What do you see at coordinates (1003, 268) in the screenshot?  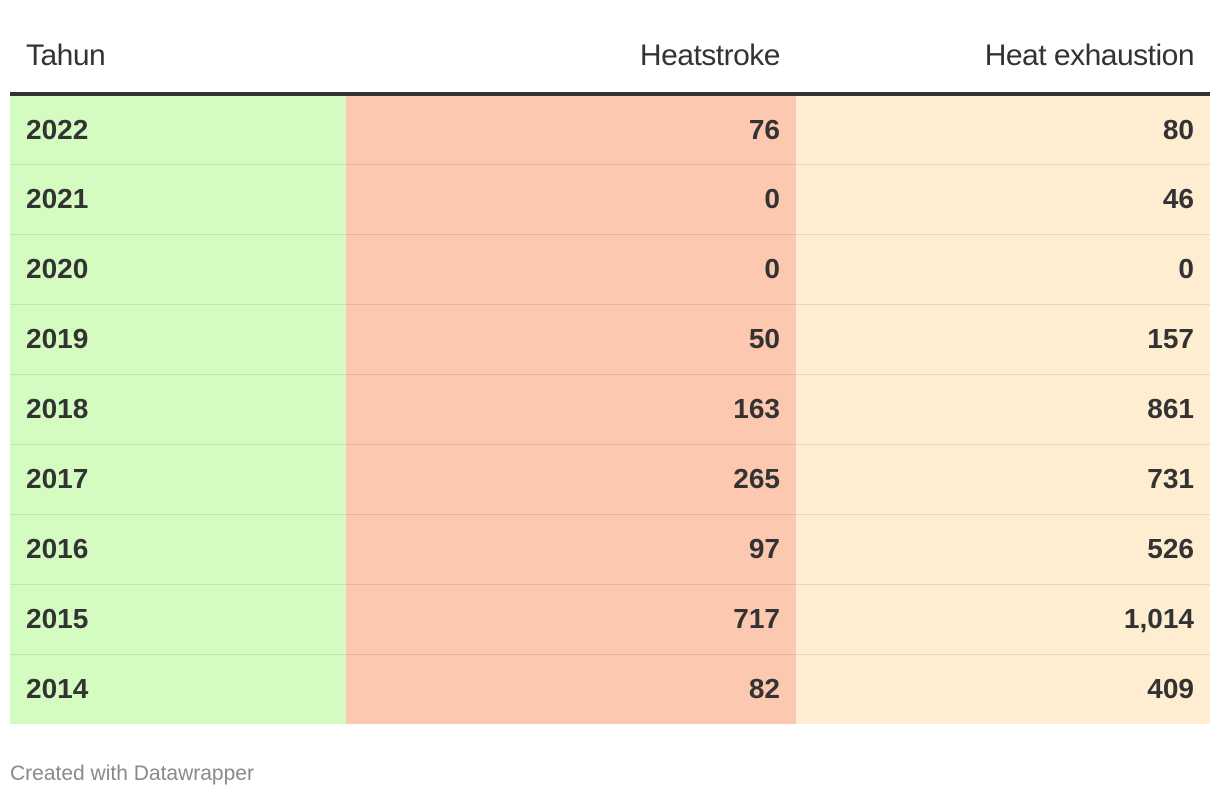 I see `cell-heat-exhaustion: 0` at bounding box center [1003, 268].